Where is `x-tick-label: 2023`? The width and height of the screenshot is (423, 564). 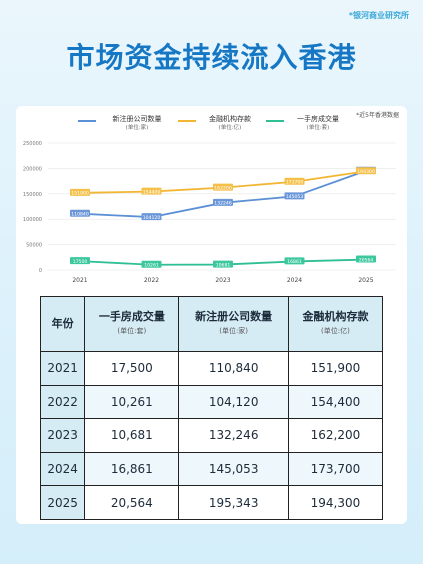
x-tick-label: 2023 is located at coordinates (222, 280).